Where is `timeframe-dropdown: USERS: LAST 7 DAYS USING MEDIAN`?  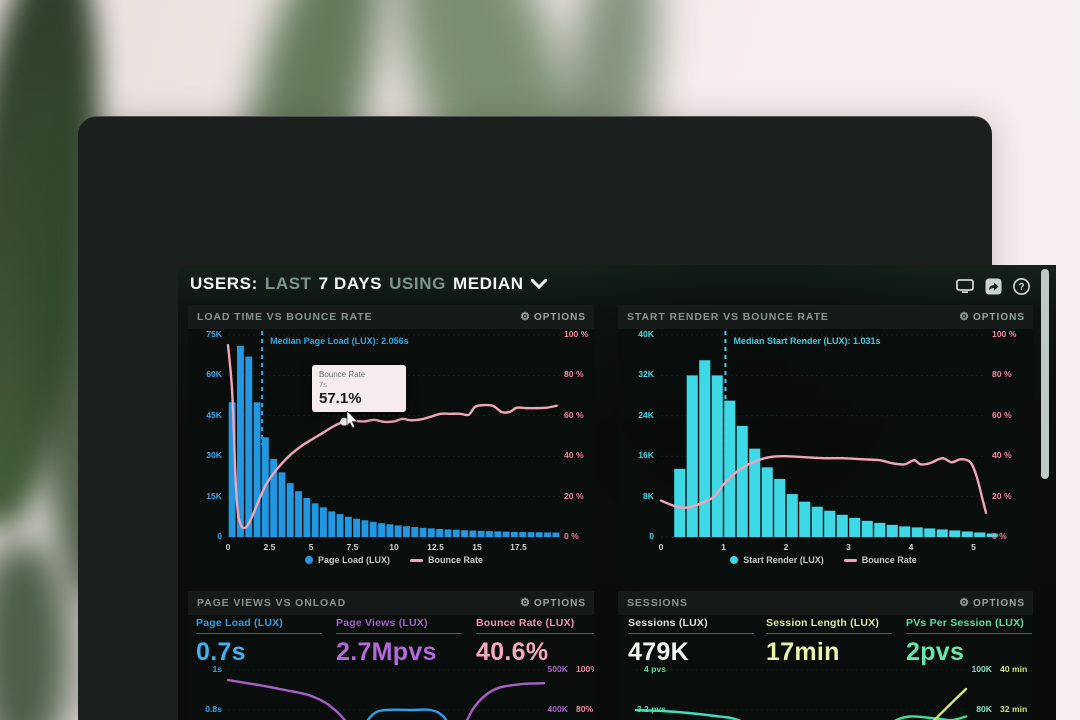
timeframe-dropdown: USERS: LAST 7 DAYS USING MEDIAN is located at coordinates (368, 284).